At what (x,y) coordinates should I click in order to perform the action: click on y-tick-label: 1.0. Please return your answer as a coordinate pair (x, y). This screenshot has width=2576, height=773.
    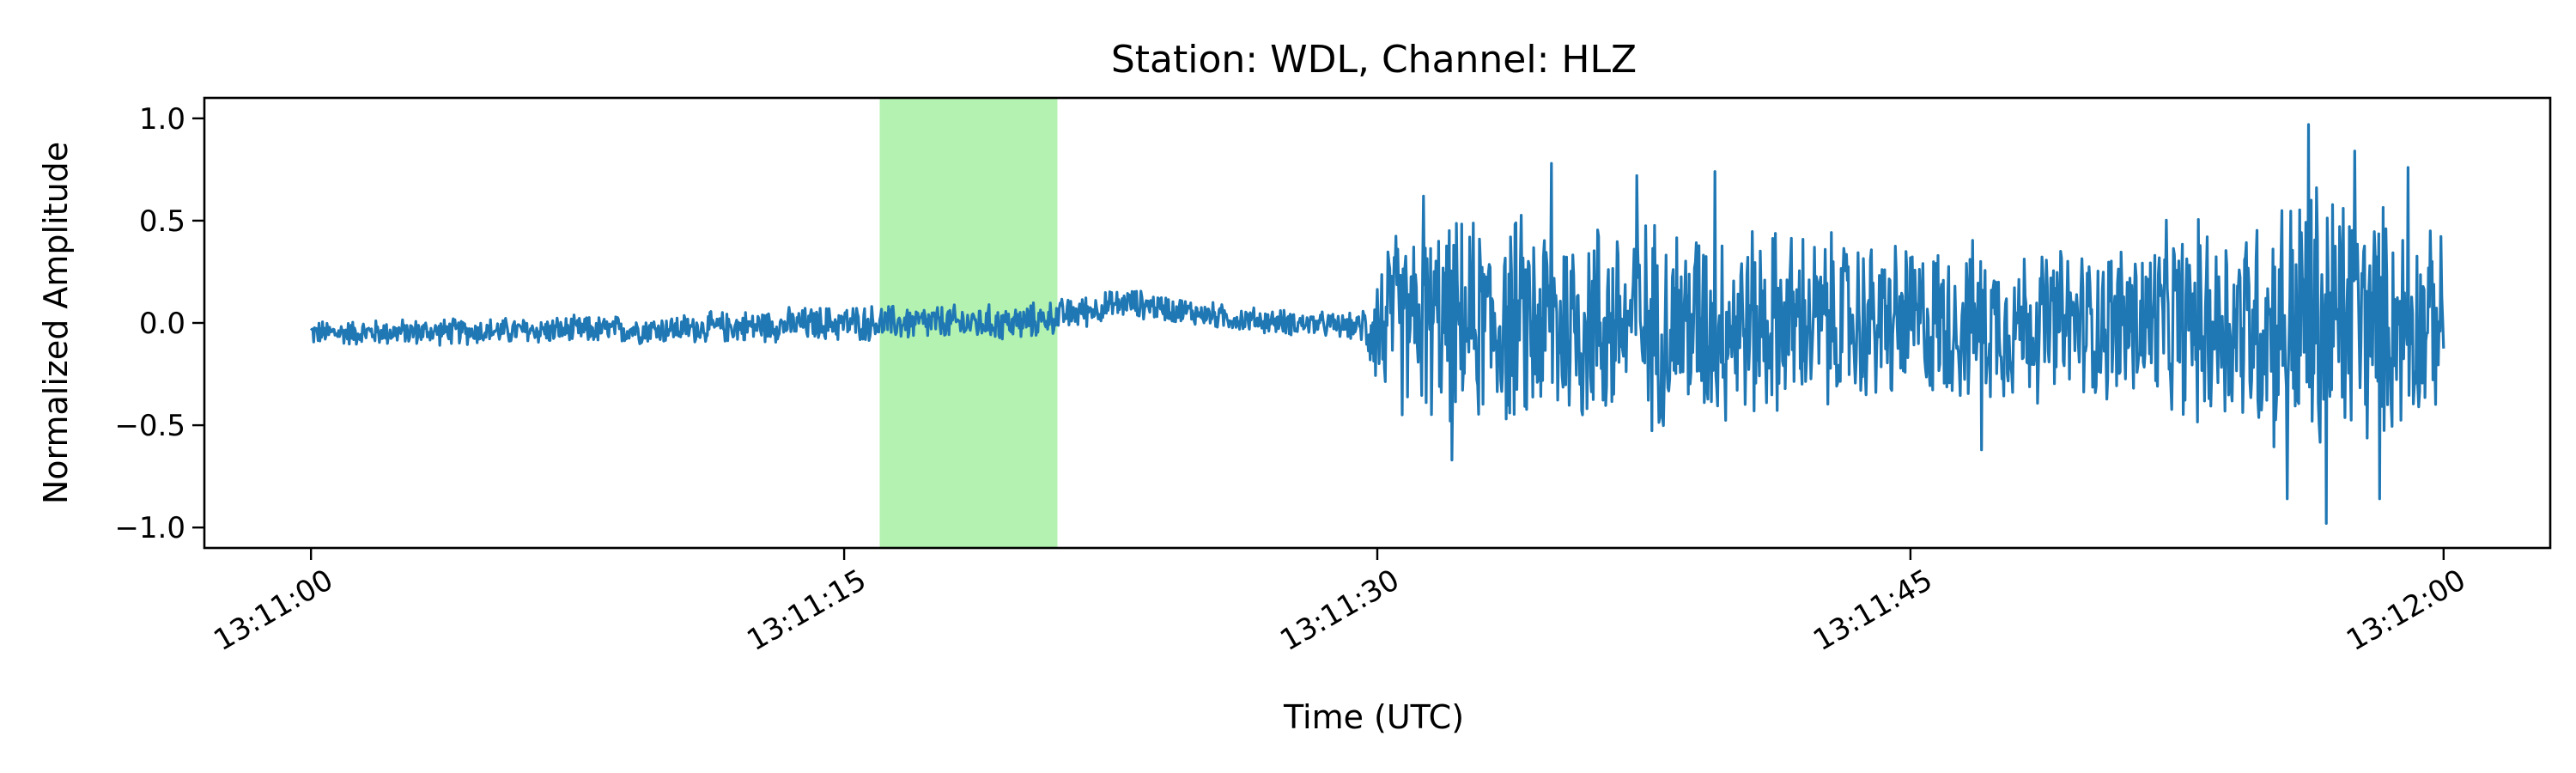
    Looking at the image, I should click on (162, 119).